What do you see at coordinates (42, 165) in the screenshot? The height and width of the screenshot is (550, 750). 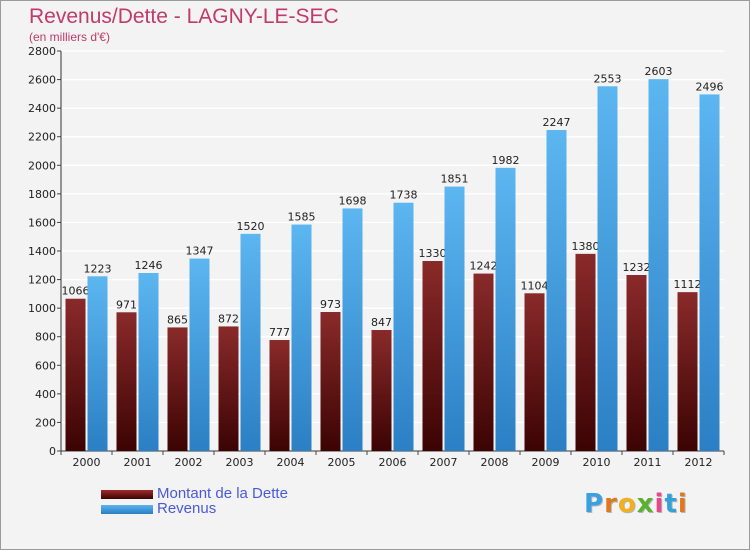 I see `y-tick-label: 2000` at bounding box center [42, 165].